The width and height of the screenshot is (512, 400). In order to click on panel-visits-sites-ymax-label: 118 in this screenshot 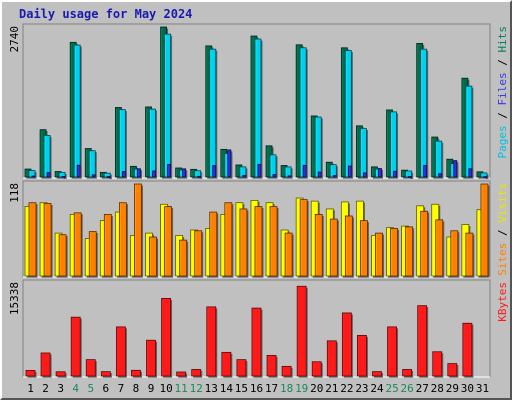, I will do `click(14, 193)`.